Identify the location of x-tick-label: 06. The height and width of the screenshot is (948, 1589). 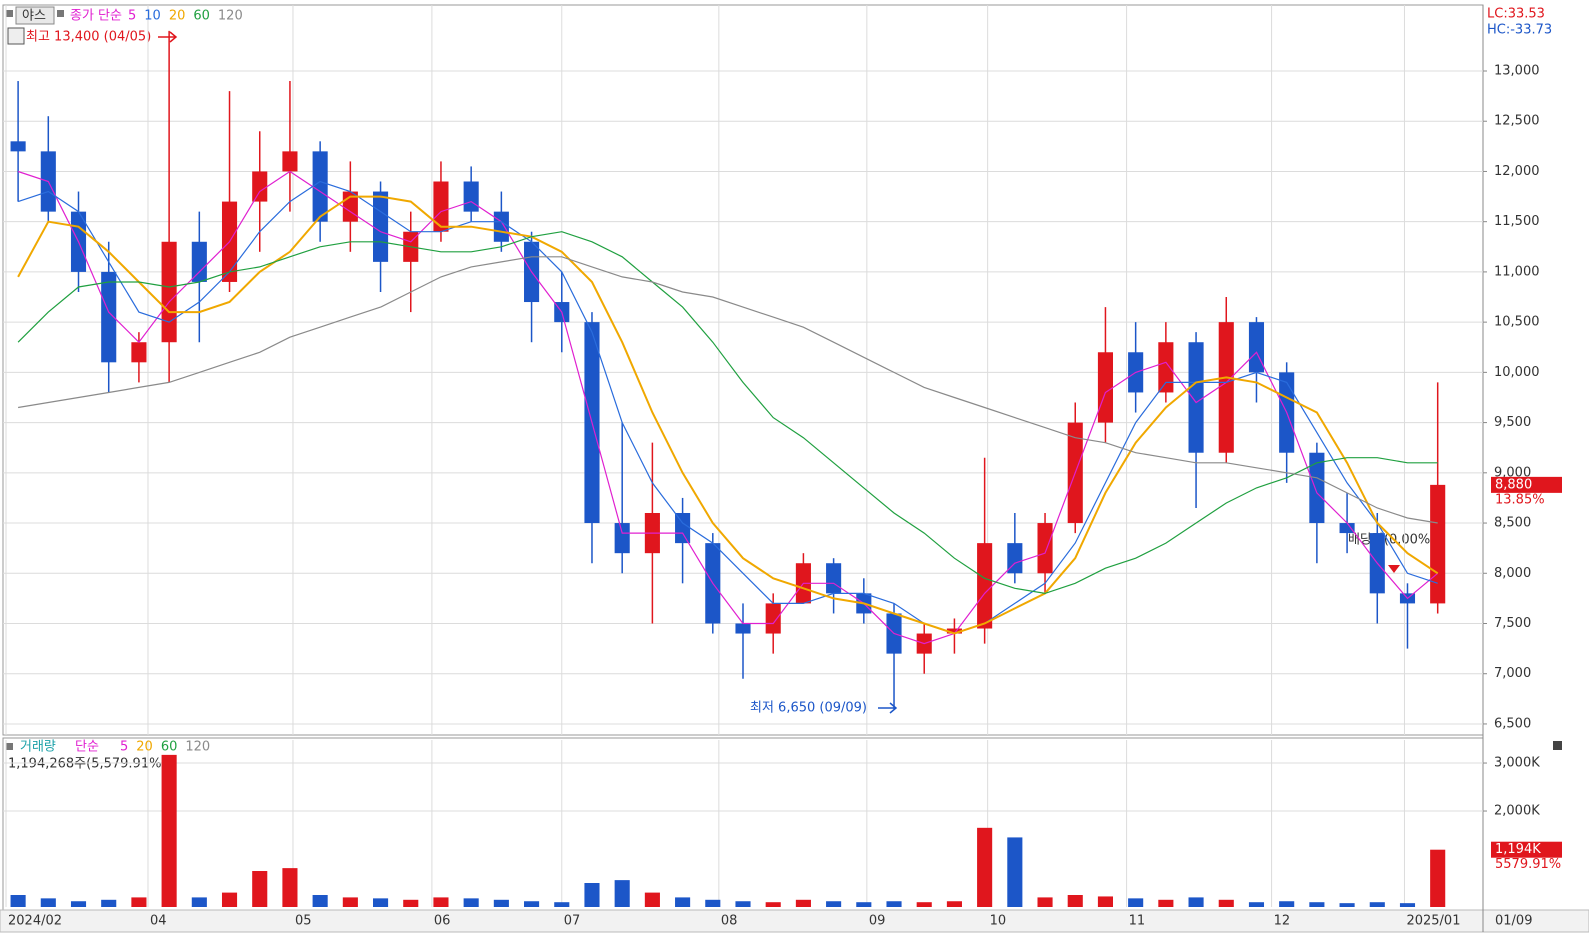
(442, 921).